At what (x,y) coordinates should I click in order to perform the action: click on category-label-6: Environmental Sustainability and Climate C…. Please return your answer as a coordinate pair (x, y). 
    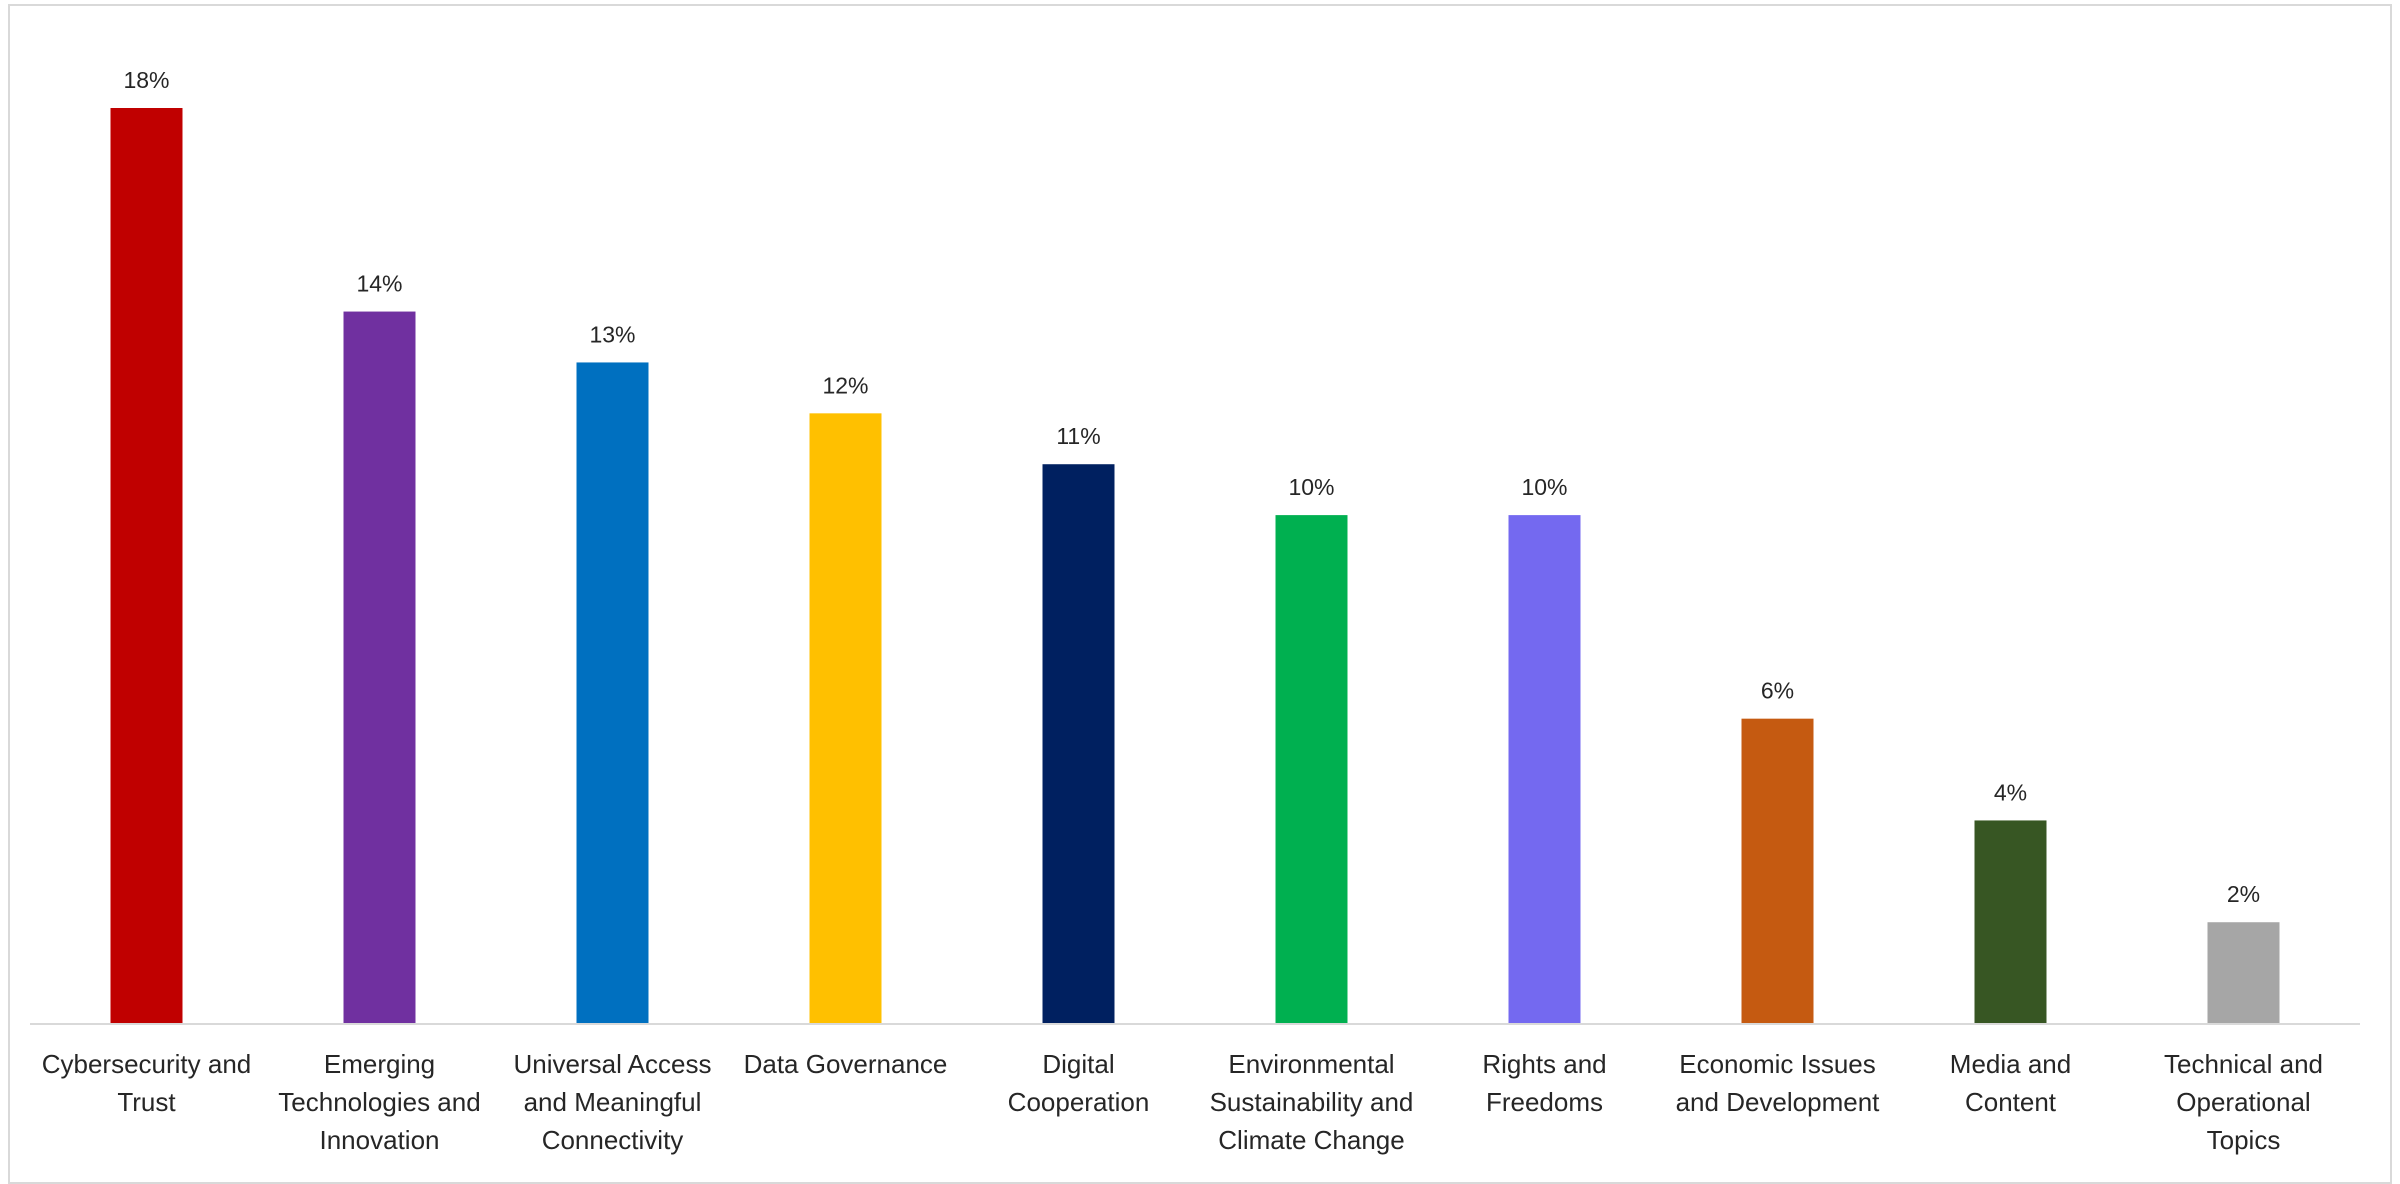
    Looking at the image, I should click on (1312, 1102).